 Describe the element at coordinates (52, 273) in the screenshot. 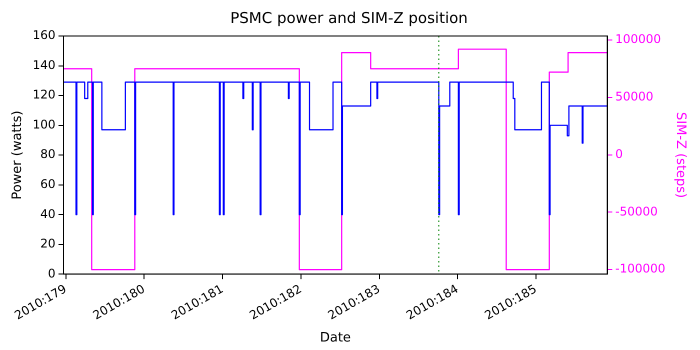

I see `y-tick-label: 0` at that location.